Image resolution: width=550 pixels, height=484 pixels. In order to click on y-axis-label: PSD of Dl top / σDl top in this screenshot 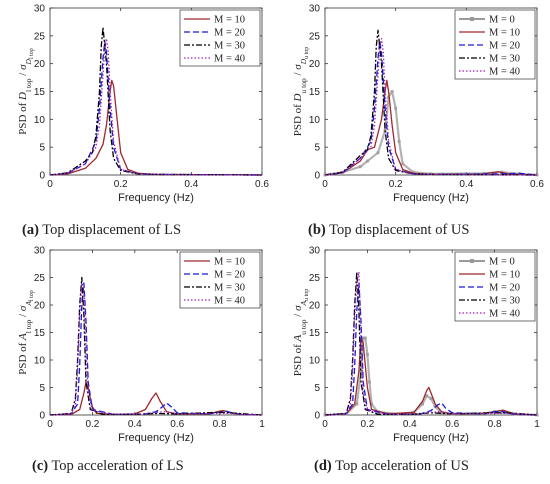, I will do `click(26, 91)`.